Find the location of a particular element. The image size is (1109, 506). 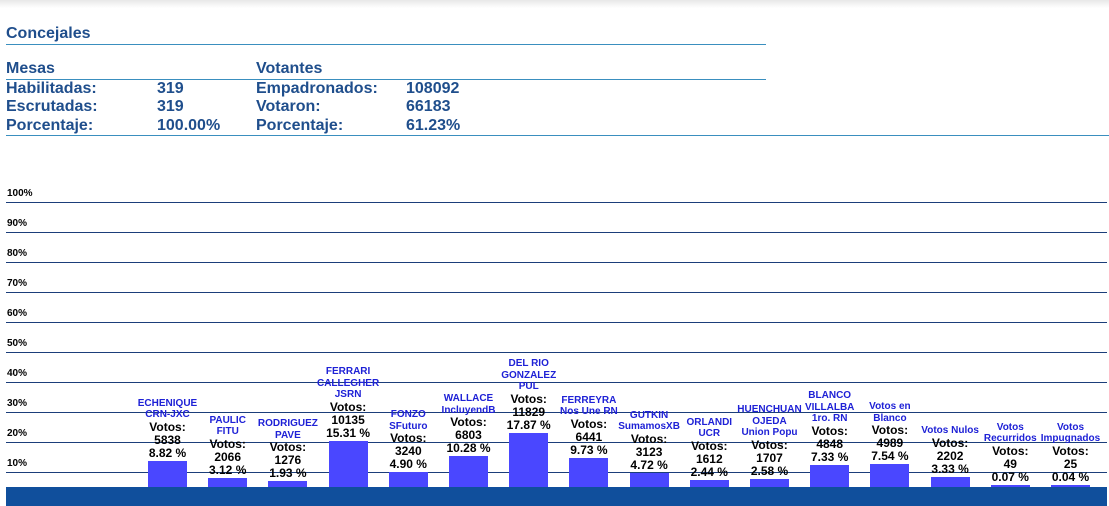

party-name: WALLACE is located at coordinates (468, 399).